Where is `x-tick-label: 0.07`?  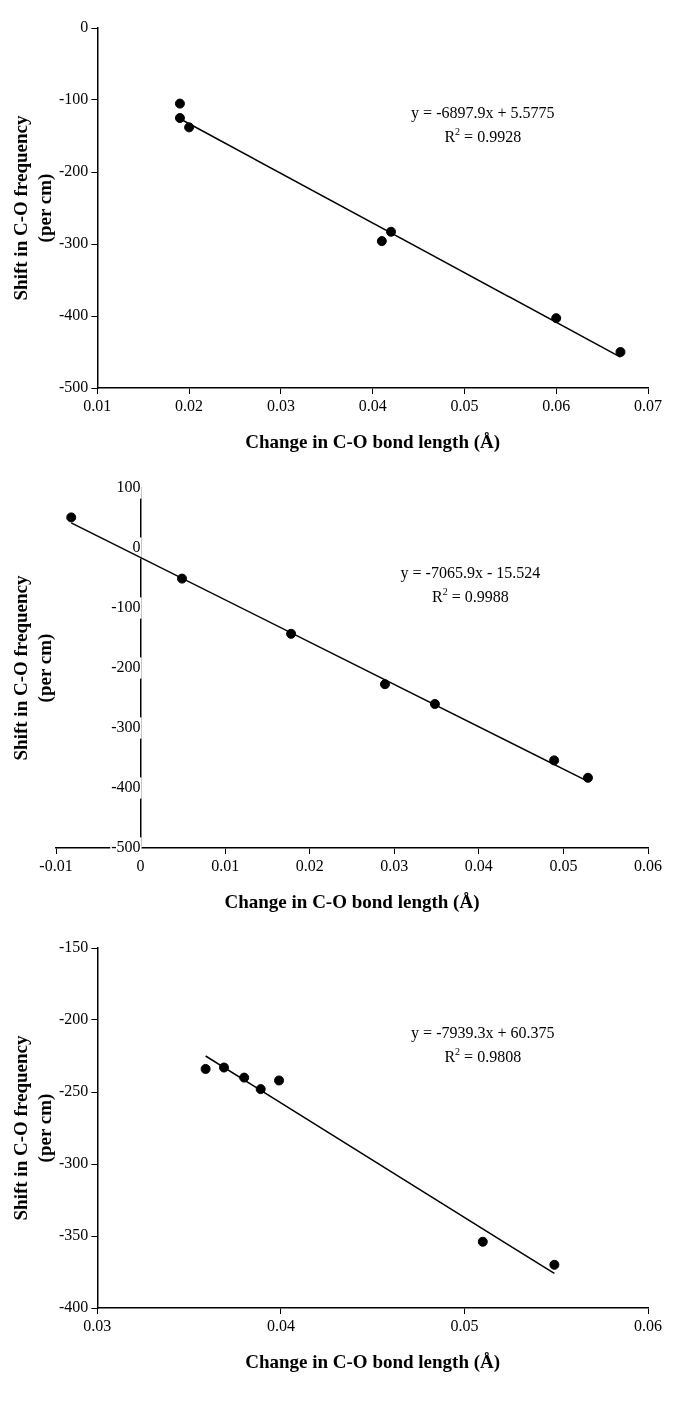
x-tick-label: 0.07 is located at coordinates (648, 405).